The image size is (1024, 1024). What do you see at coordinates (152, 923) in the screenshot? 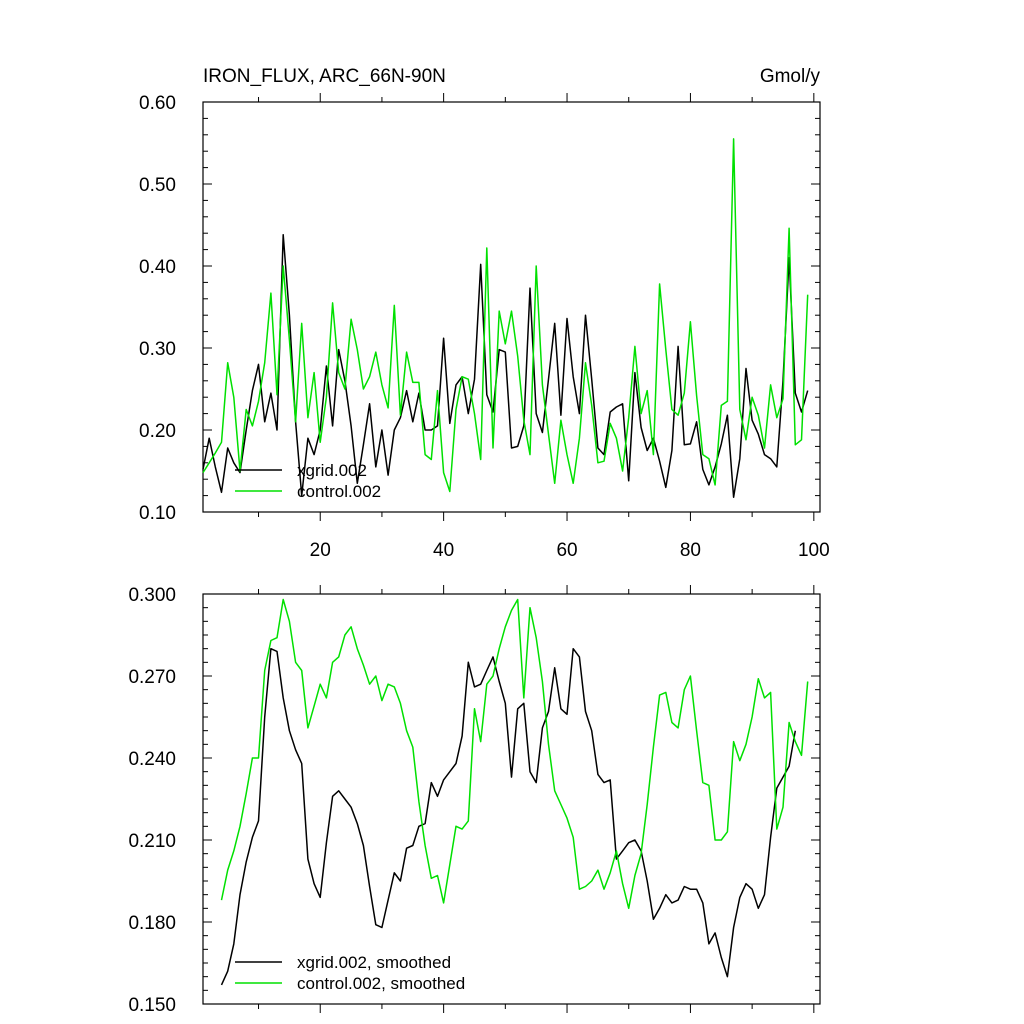
I see `smoothed-ytick-label: 0.180` at bounding box center [152, 923].